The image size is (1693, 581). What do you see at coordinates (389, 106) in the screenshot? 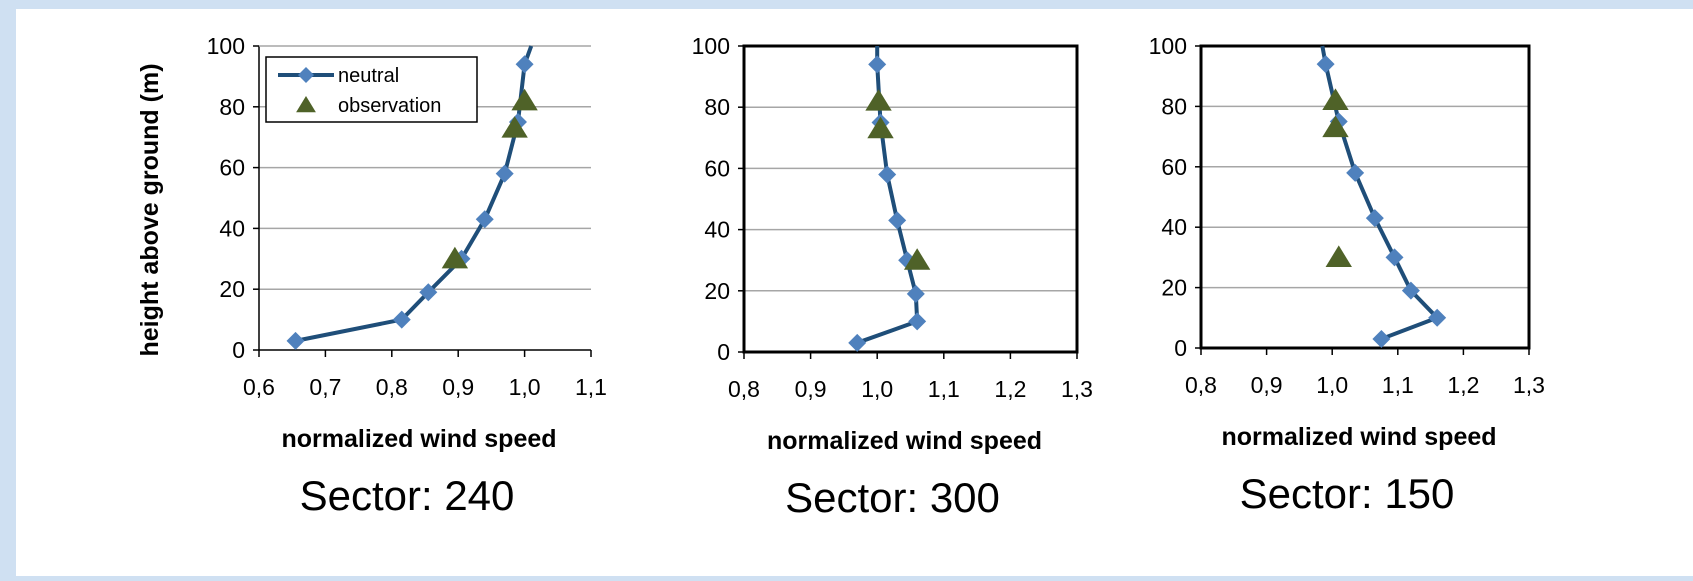
I see `legend-observation-label: observation` at bounding box center [389, 106].